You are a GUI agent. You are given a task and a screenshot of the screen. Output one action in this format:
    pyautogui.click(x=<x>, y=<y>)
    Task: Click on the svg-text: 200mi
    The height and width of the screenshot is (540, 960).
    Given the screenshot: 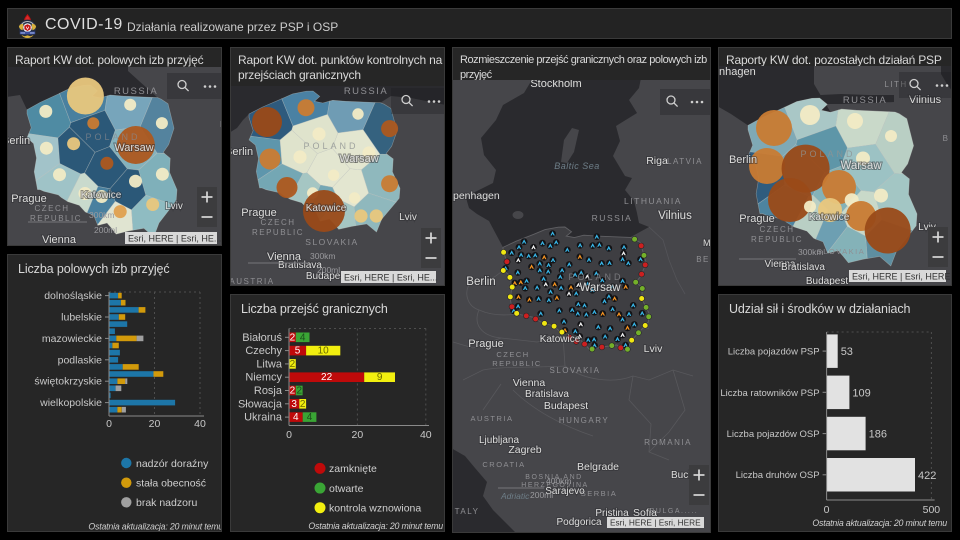 What is the action you would take?
    pyautogui.click(x=541, y=495)
    